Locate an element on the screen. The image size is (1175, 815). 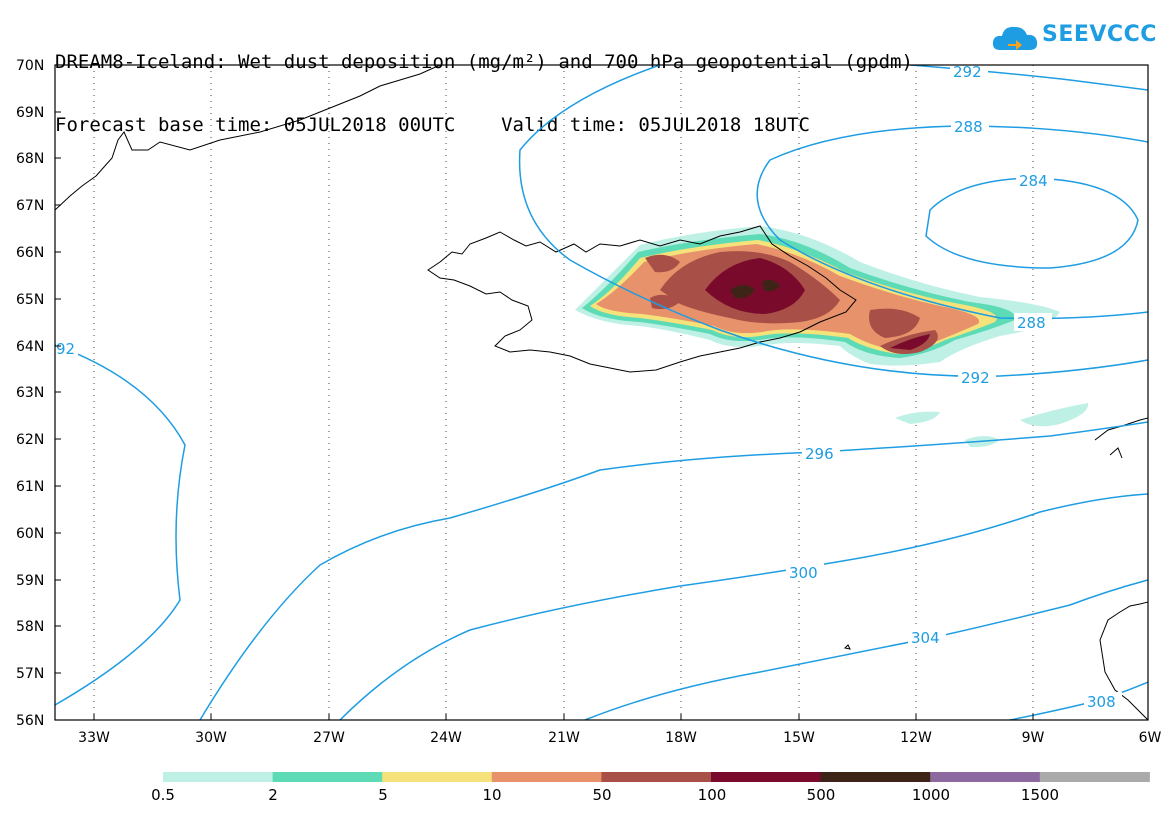
legend-label: 100 is located at coordinates (712, 795).